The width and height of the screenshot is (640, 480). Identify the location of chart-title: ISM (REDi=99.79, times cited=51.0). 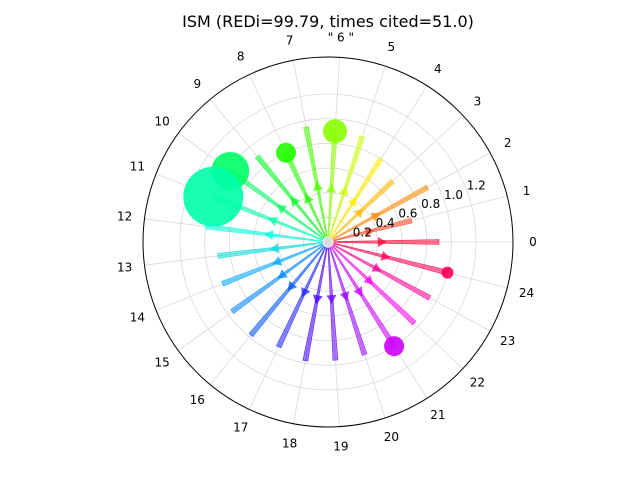
(328, 21).